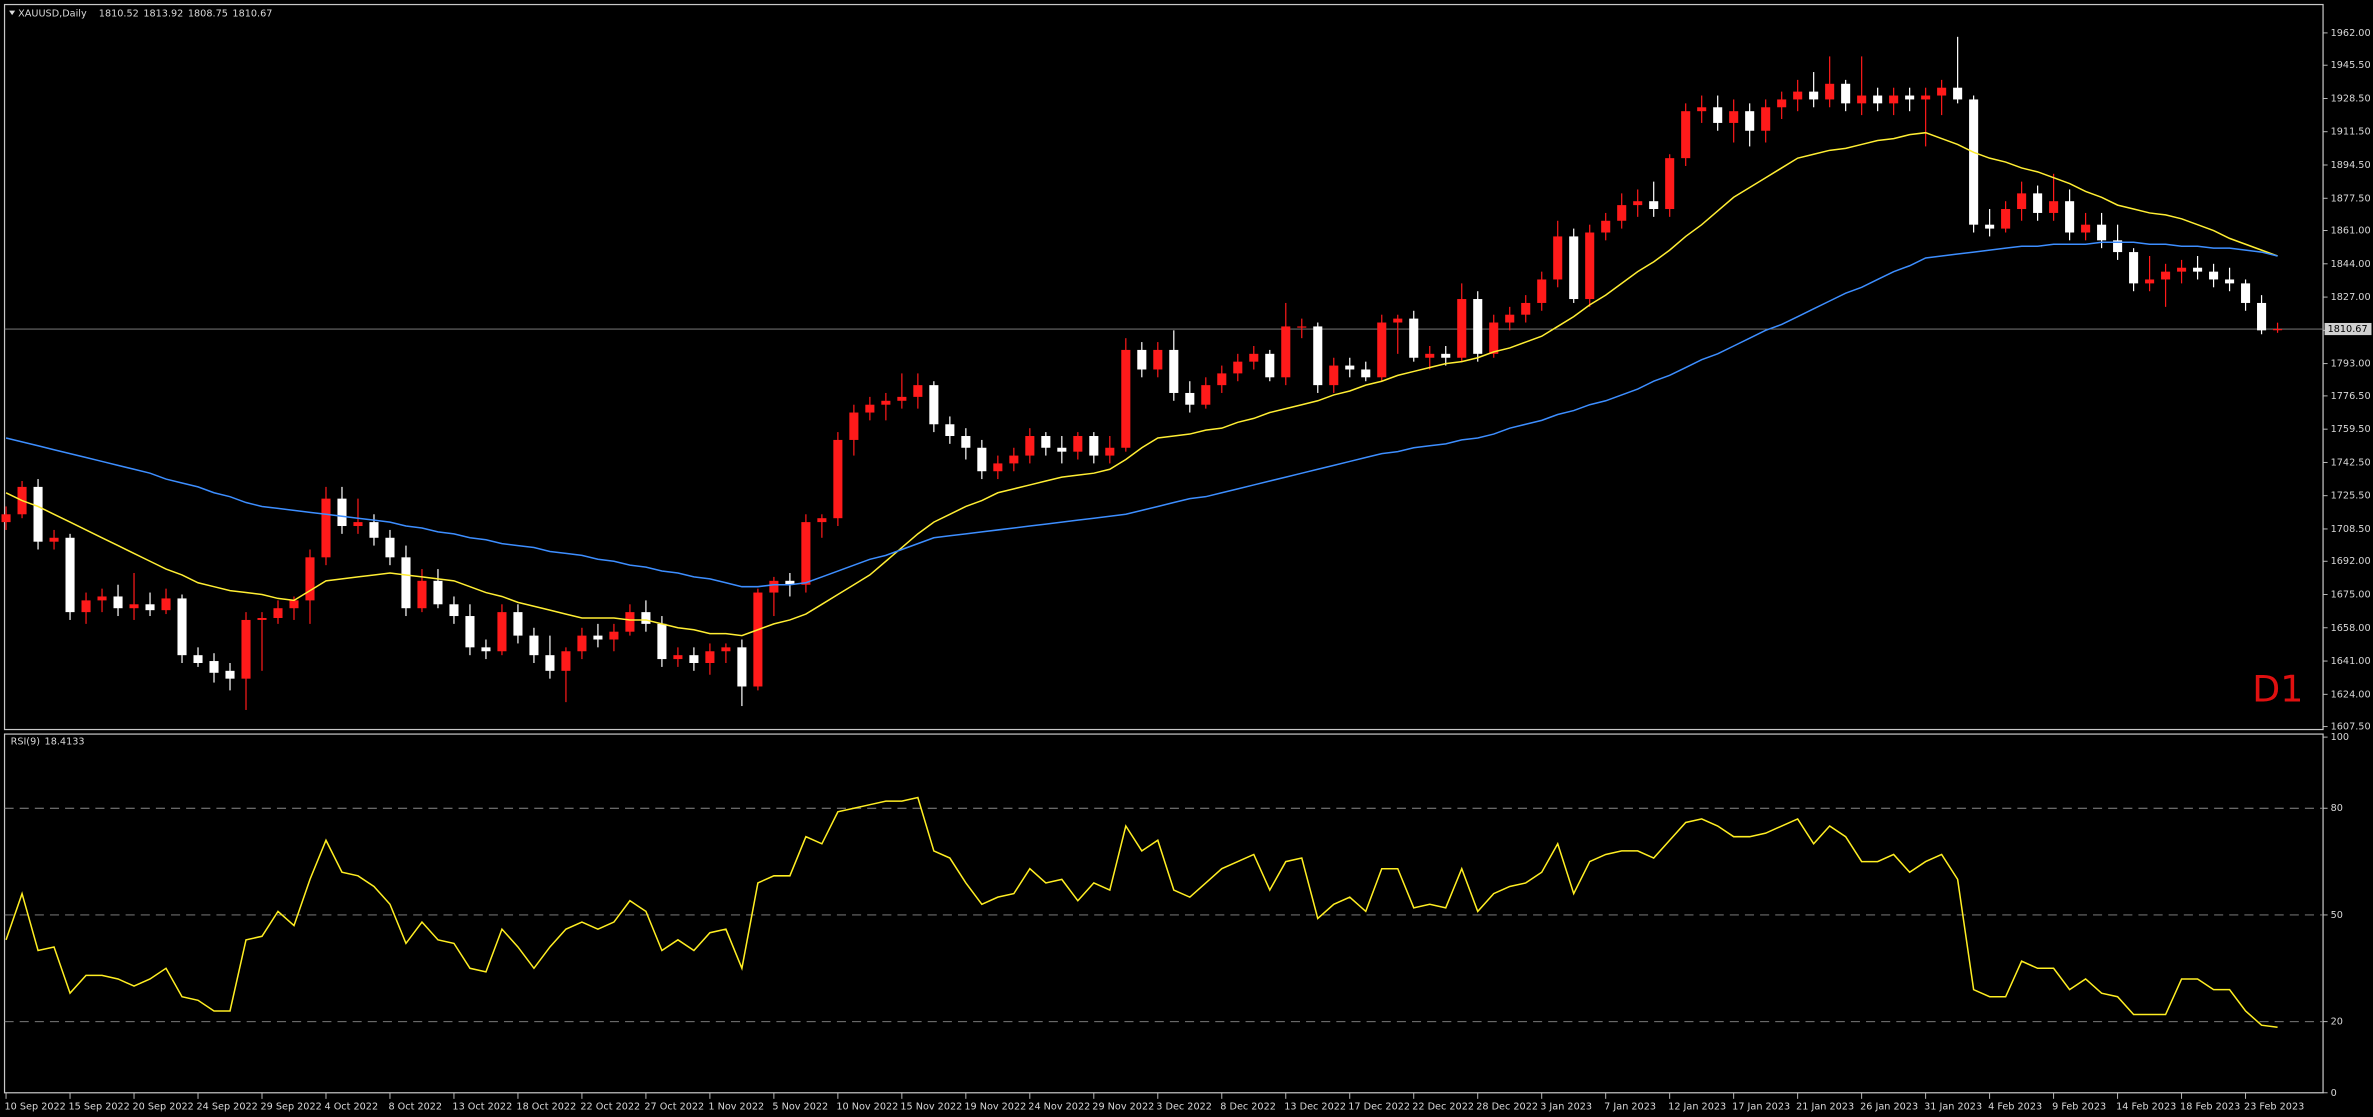 This screenshot has width=2373, height=1117. What do you see at coordinates (1953, 1106) in the screenshot?
I see `x-tick-label: 31 Jan 2023` at bounding box center [1953, 1106].